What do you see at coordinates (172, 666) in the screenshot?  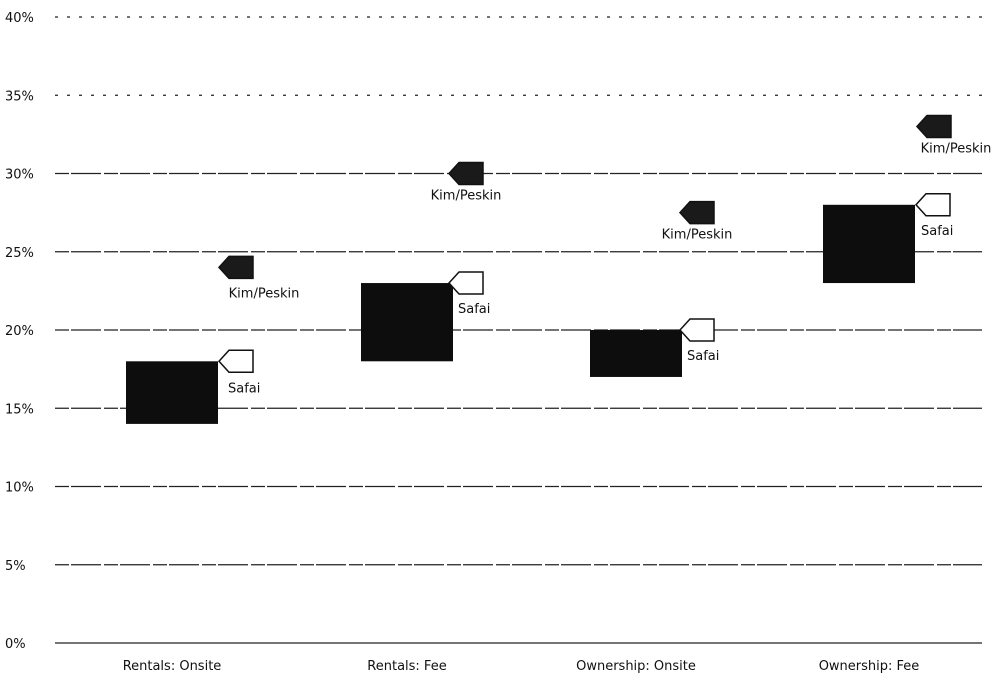 I see `x-category-label: Rentals: Onsite` at bounding box center [172, 666].